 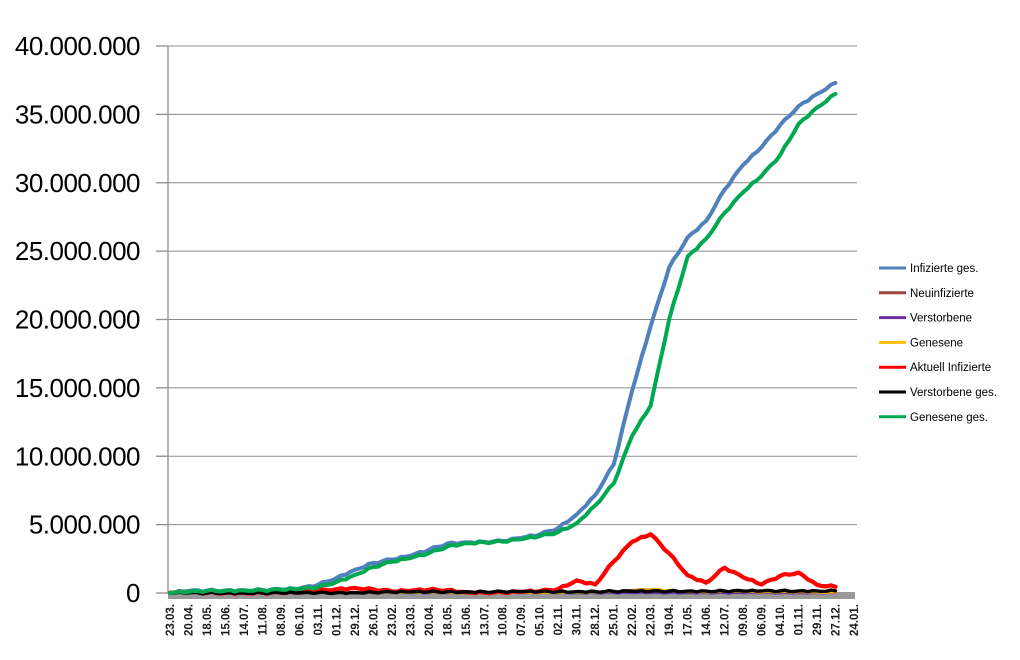 I want to click on x-tick-label: 11.08., so click(x=263, y=619).